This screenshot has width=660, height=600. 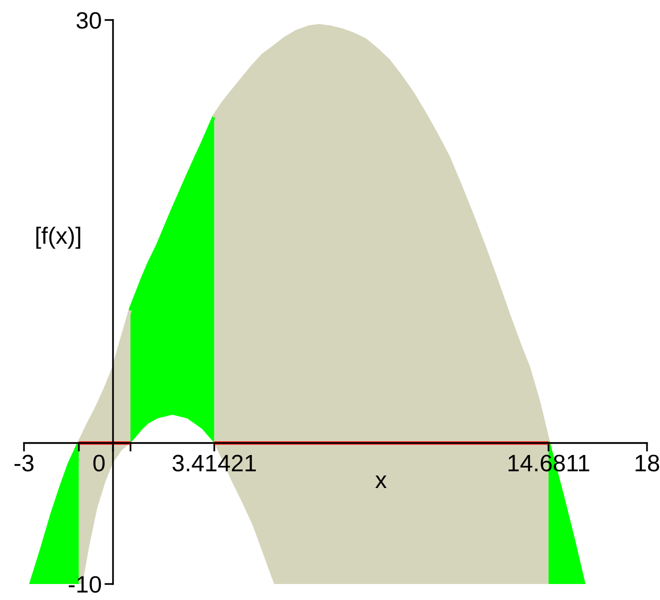 What do you see at coordinates (58, 237) in the screenshot?
I see `y-axis-title: [f(x)]` at bounding box center [58, 237].